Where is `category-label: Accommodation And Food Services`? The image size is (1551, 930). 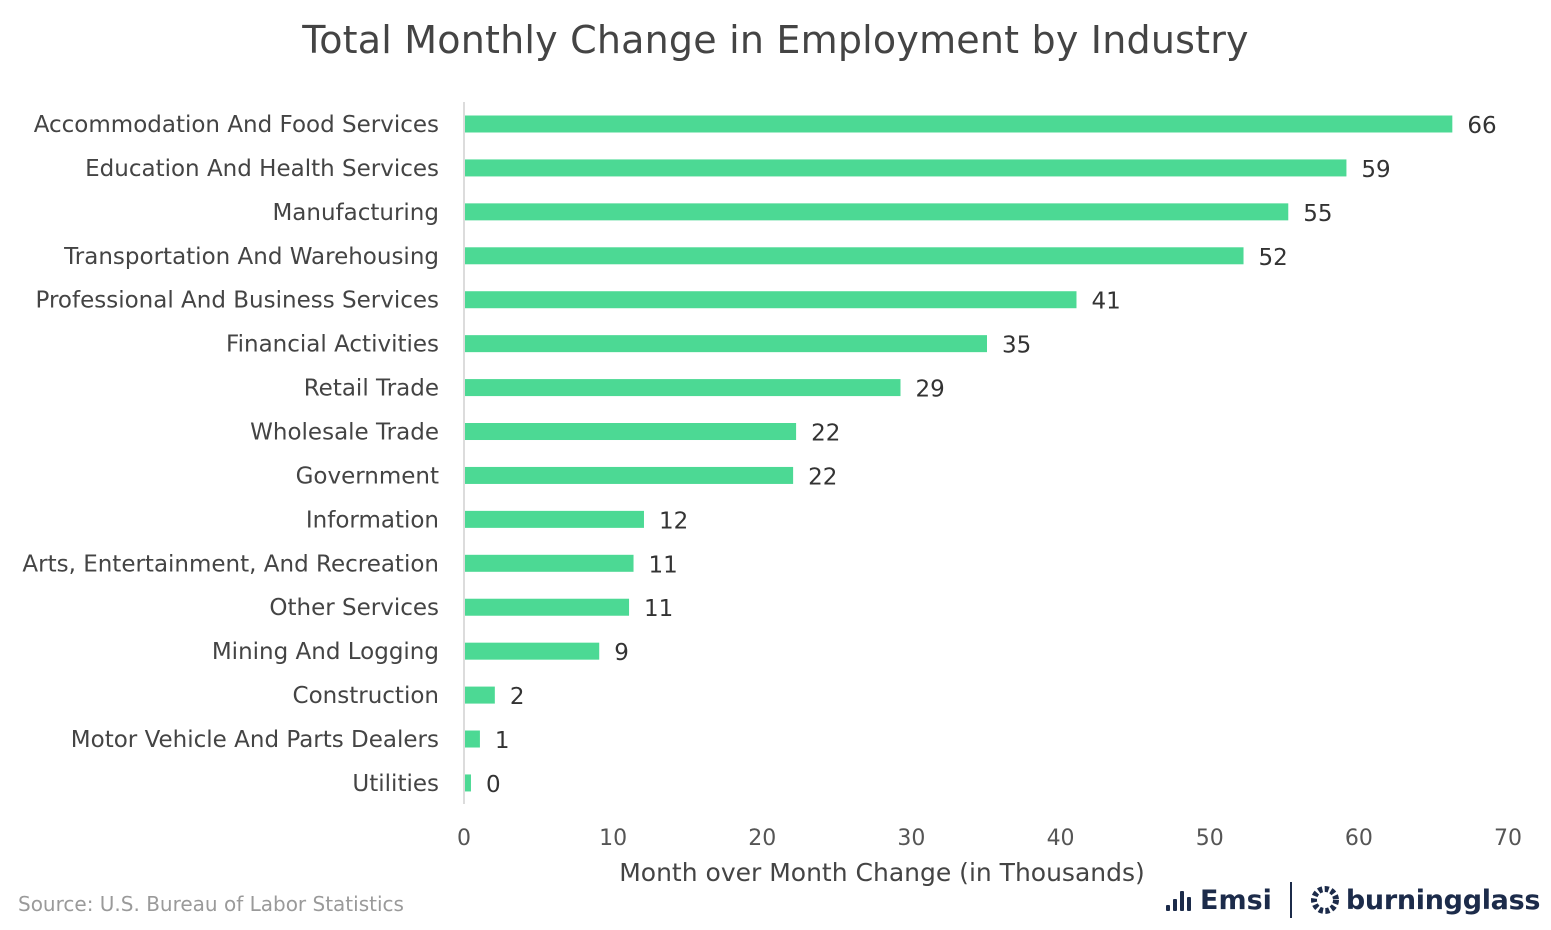 category-label: Accommodation And Food Services is located at coordinates (236, 125).